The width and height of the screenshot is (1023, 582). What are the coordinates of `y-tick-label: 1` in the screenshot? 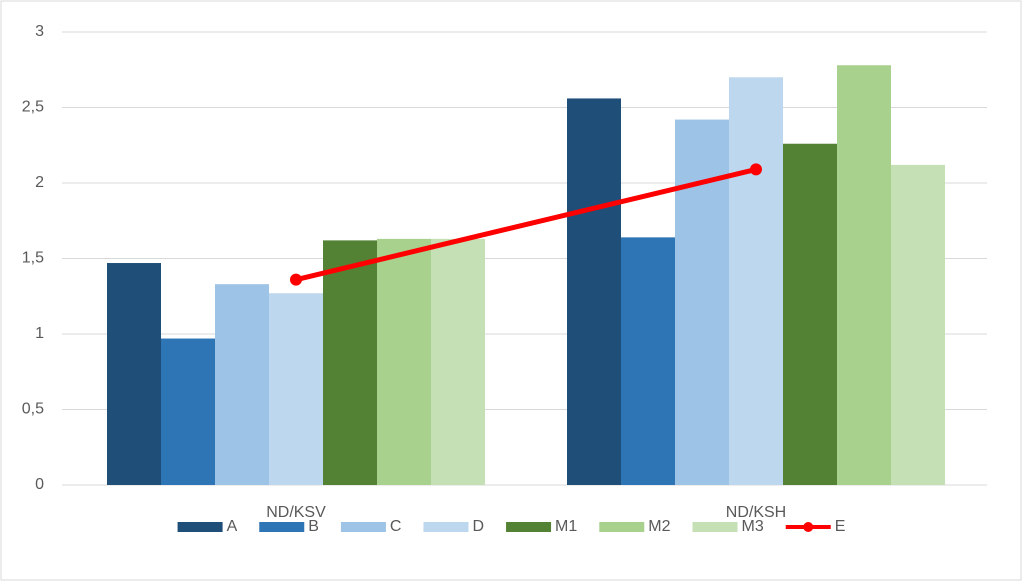 It's located at (39, 333).